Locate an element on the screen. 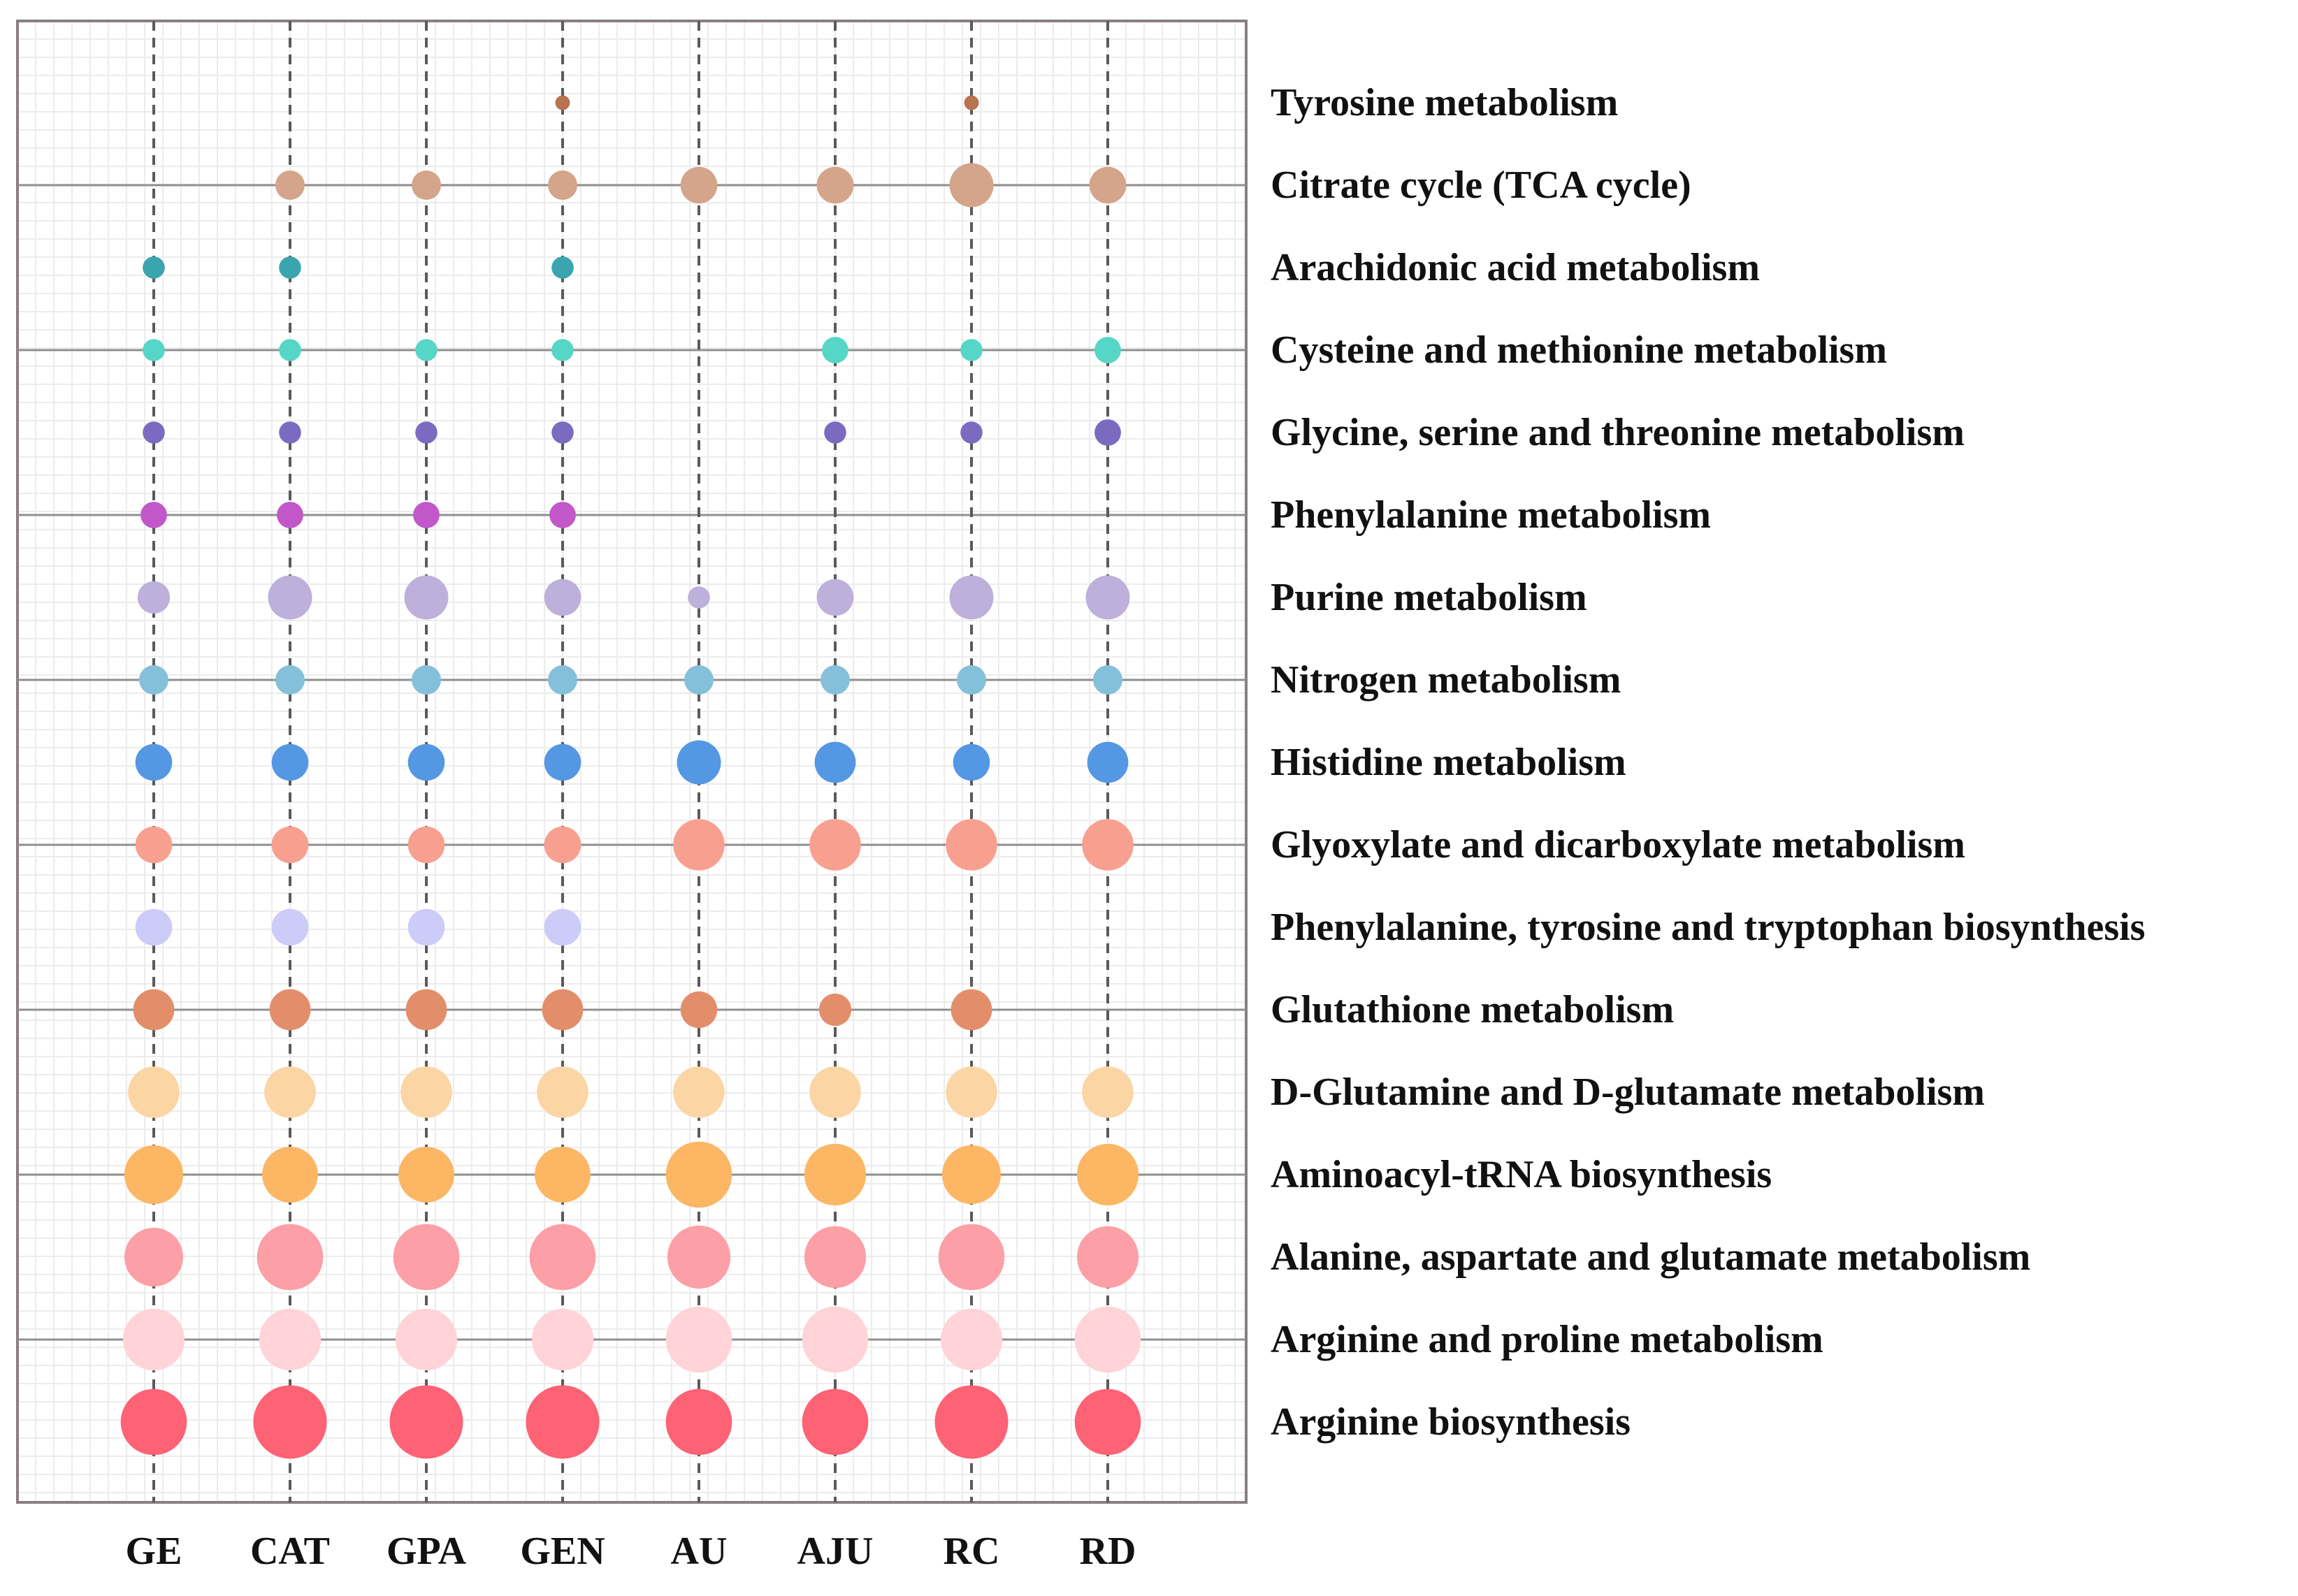  pathway-label: Citrate cycle (TCA cycle) is located at coordinates (1481, 185).